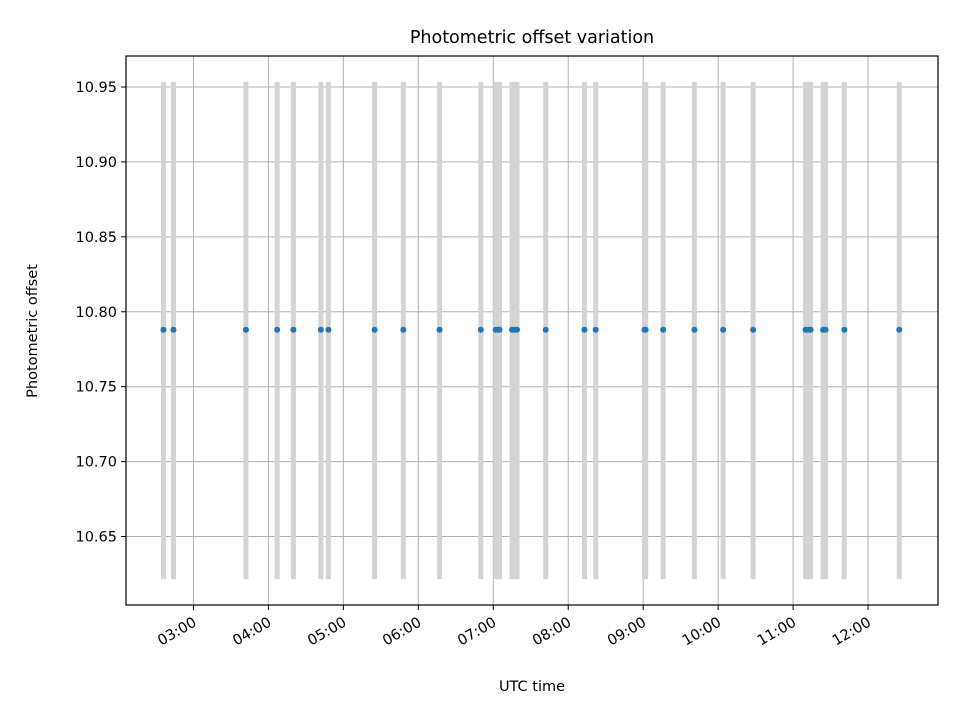  I want to click on data-points, so click(531, 329).